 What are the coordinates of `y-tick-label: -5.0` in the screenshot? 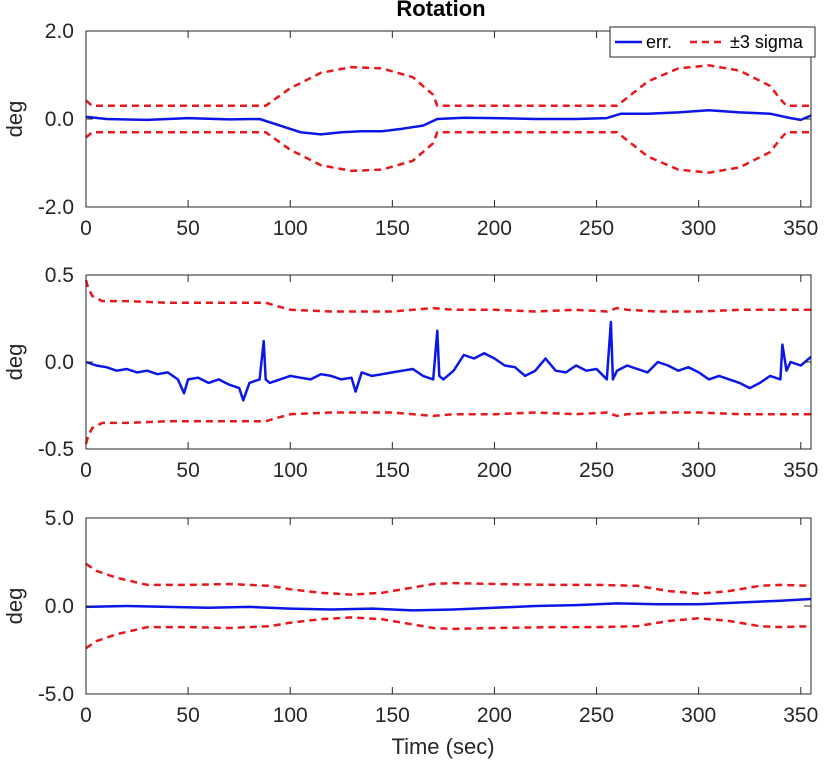 It's located at (56, 694).